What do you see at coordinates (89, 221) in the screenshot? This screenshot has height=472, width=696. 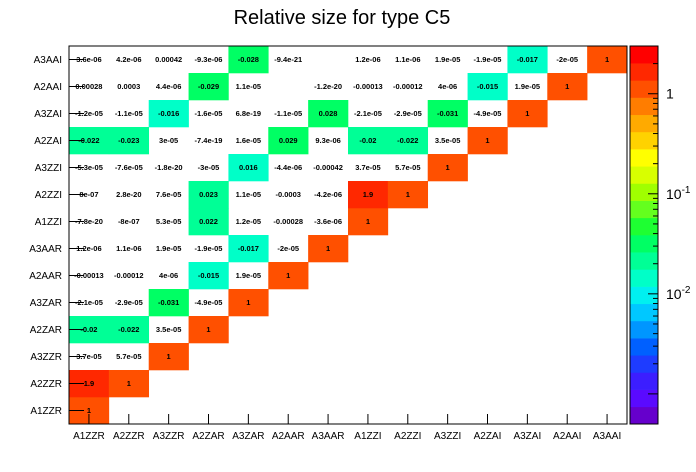 I see `cell-label: -7.8e-20` at bounding box center [89, 221].